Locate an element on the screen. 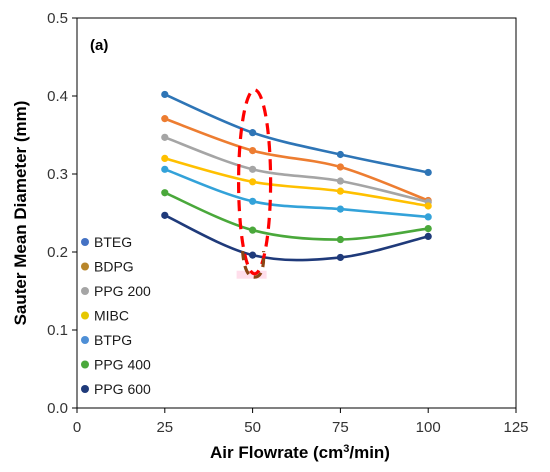  legend-item: BTPG is located at coordinates (106, 340).